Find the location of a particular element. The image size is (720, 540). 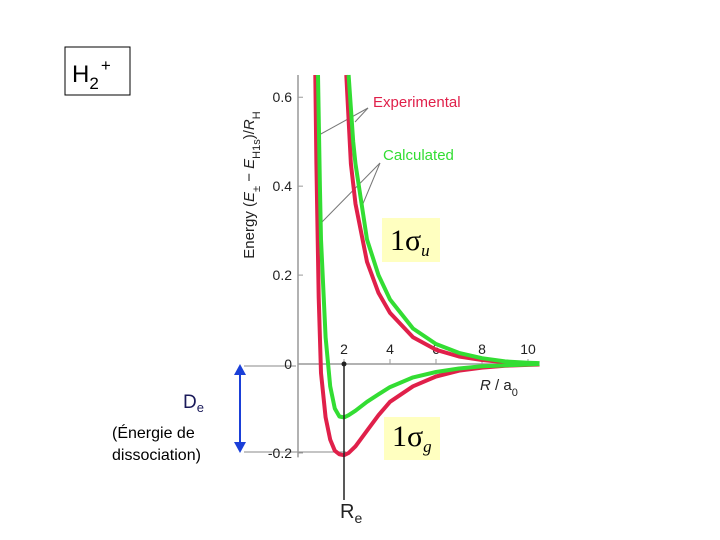

re-sub: e is located at coordinates (358, 518).